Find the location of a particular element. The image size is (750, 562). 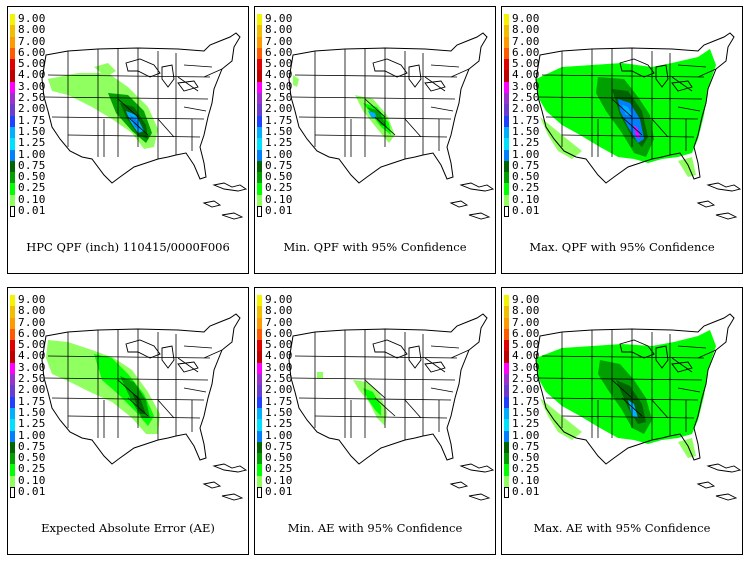

legend-label: 1.50 is located at coordinates (32, 412).